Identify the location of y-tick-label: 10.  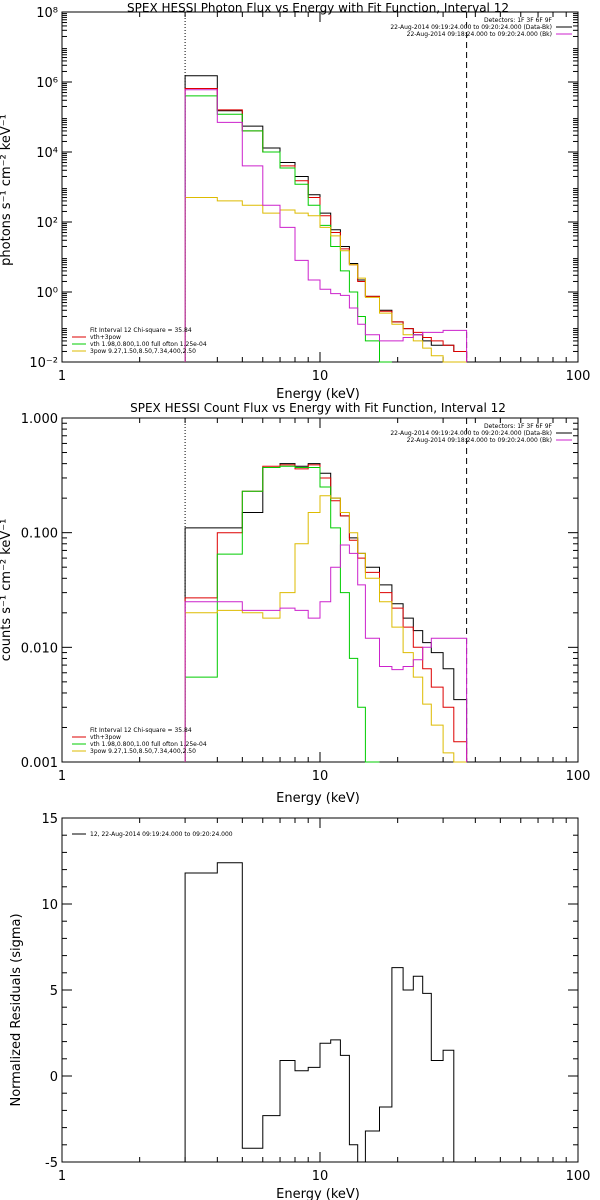
(49, 905).